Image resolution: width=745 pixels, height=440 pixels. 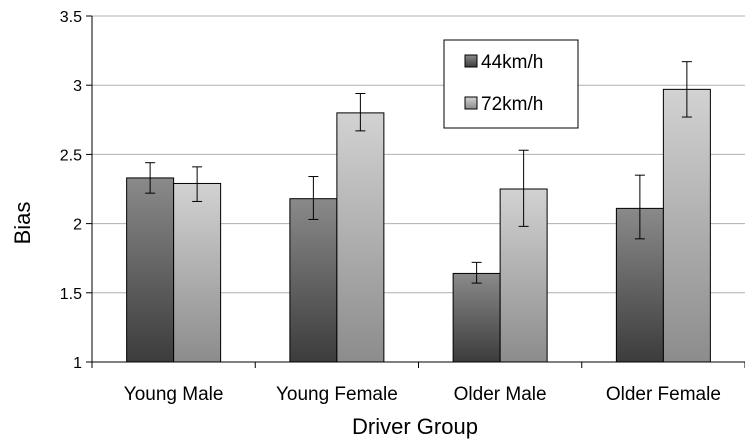 I want to click on y-tick-label: 2.5, so click(x=71, y=155).